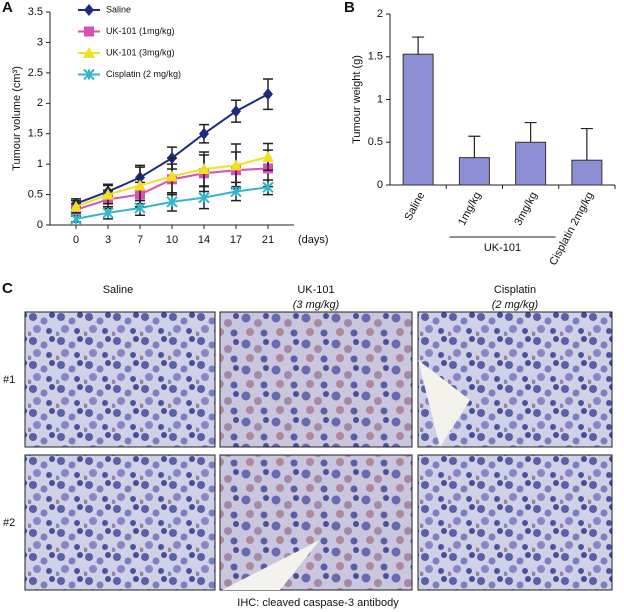  Describe the element at coordinates (515, 290) in the screenshot. I see `column-title: Cisplatin` at that location.